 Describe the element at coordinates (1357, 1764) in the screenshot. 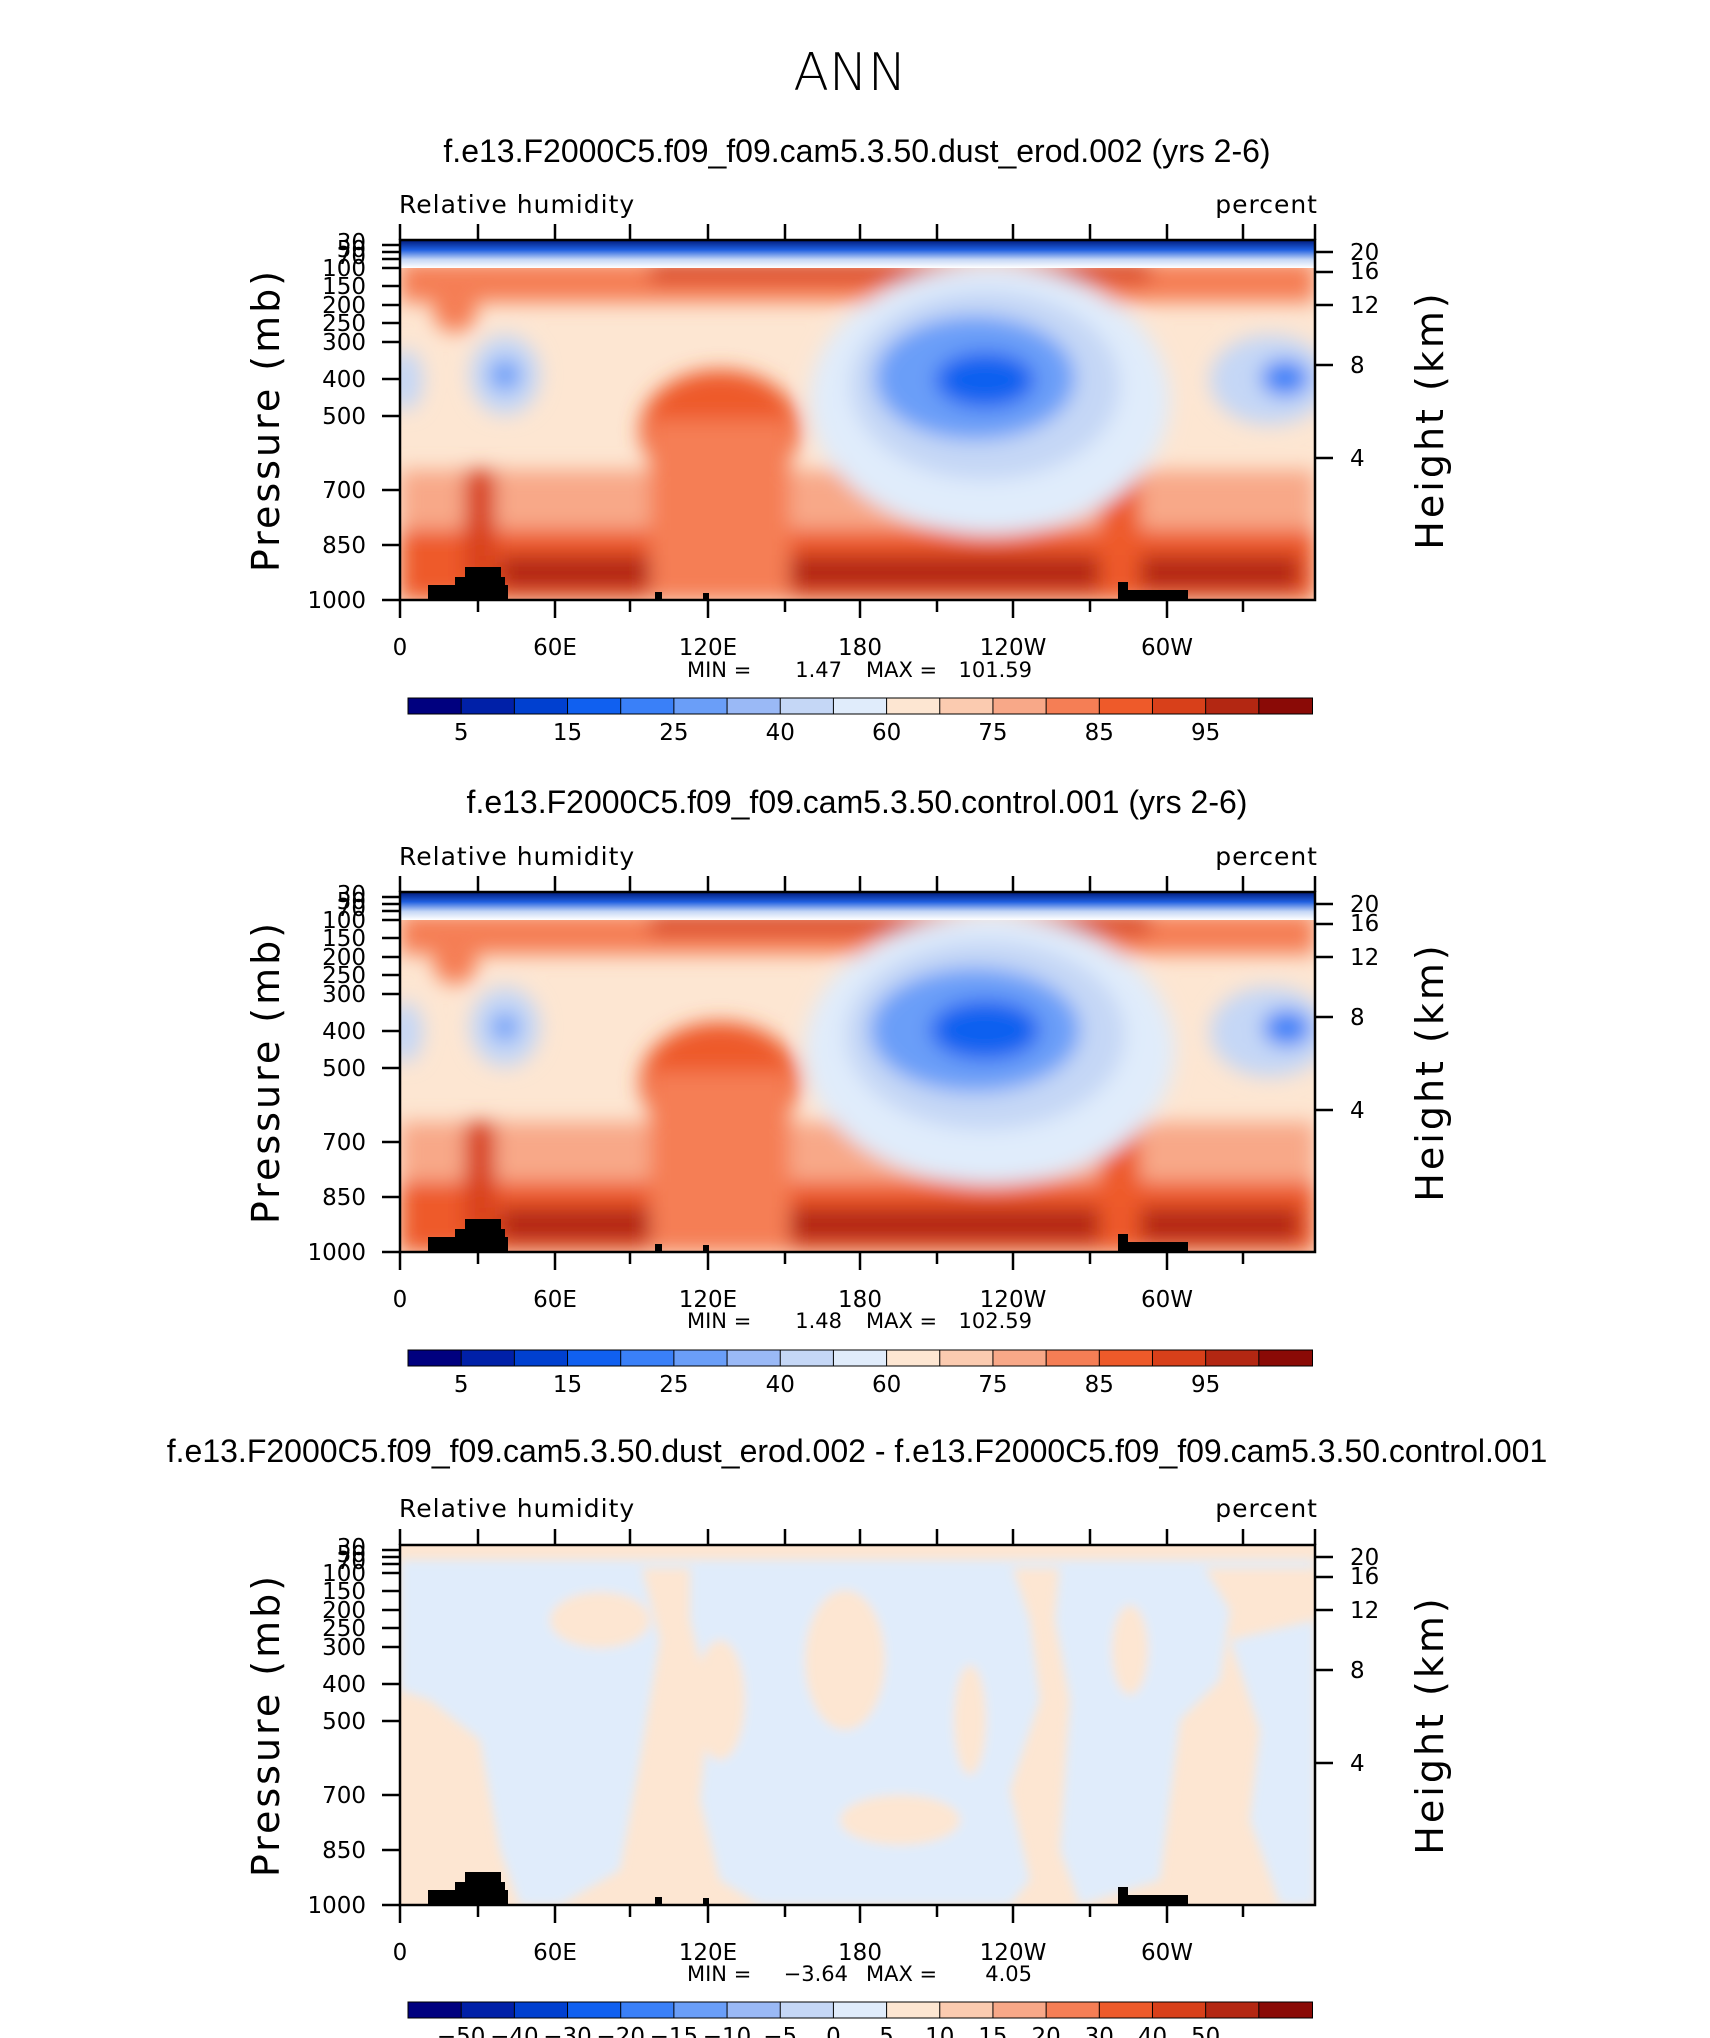

I see `panel-3-htick-4: 4` at that location.